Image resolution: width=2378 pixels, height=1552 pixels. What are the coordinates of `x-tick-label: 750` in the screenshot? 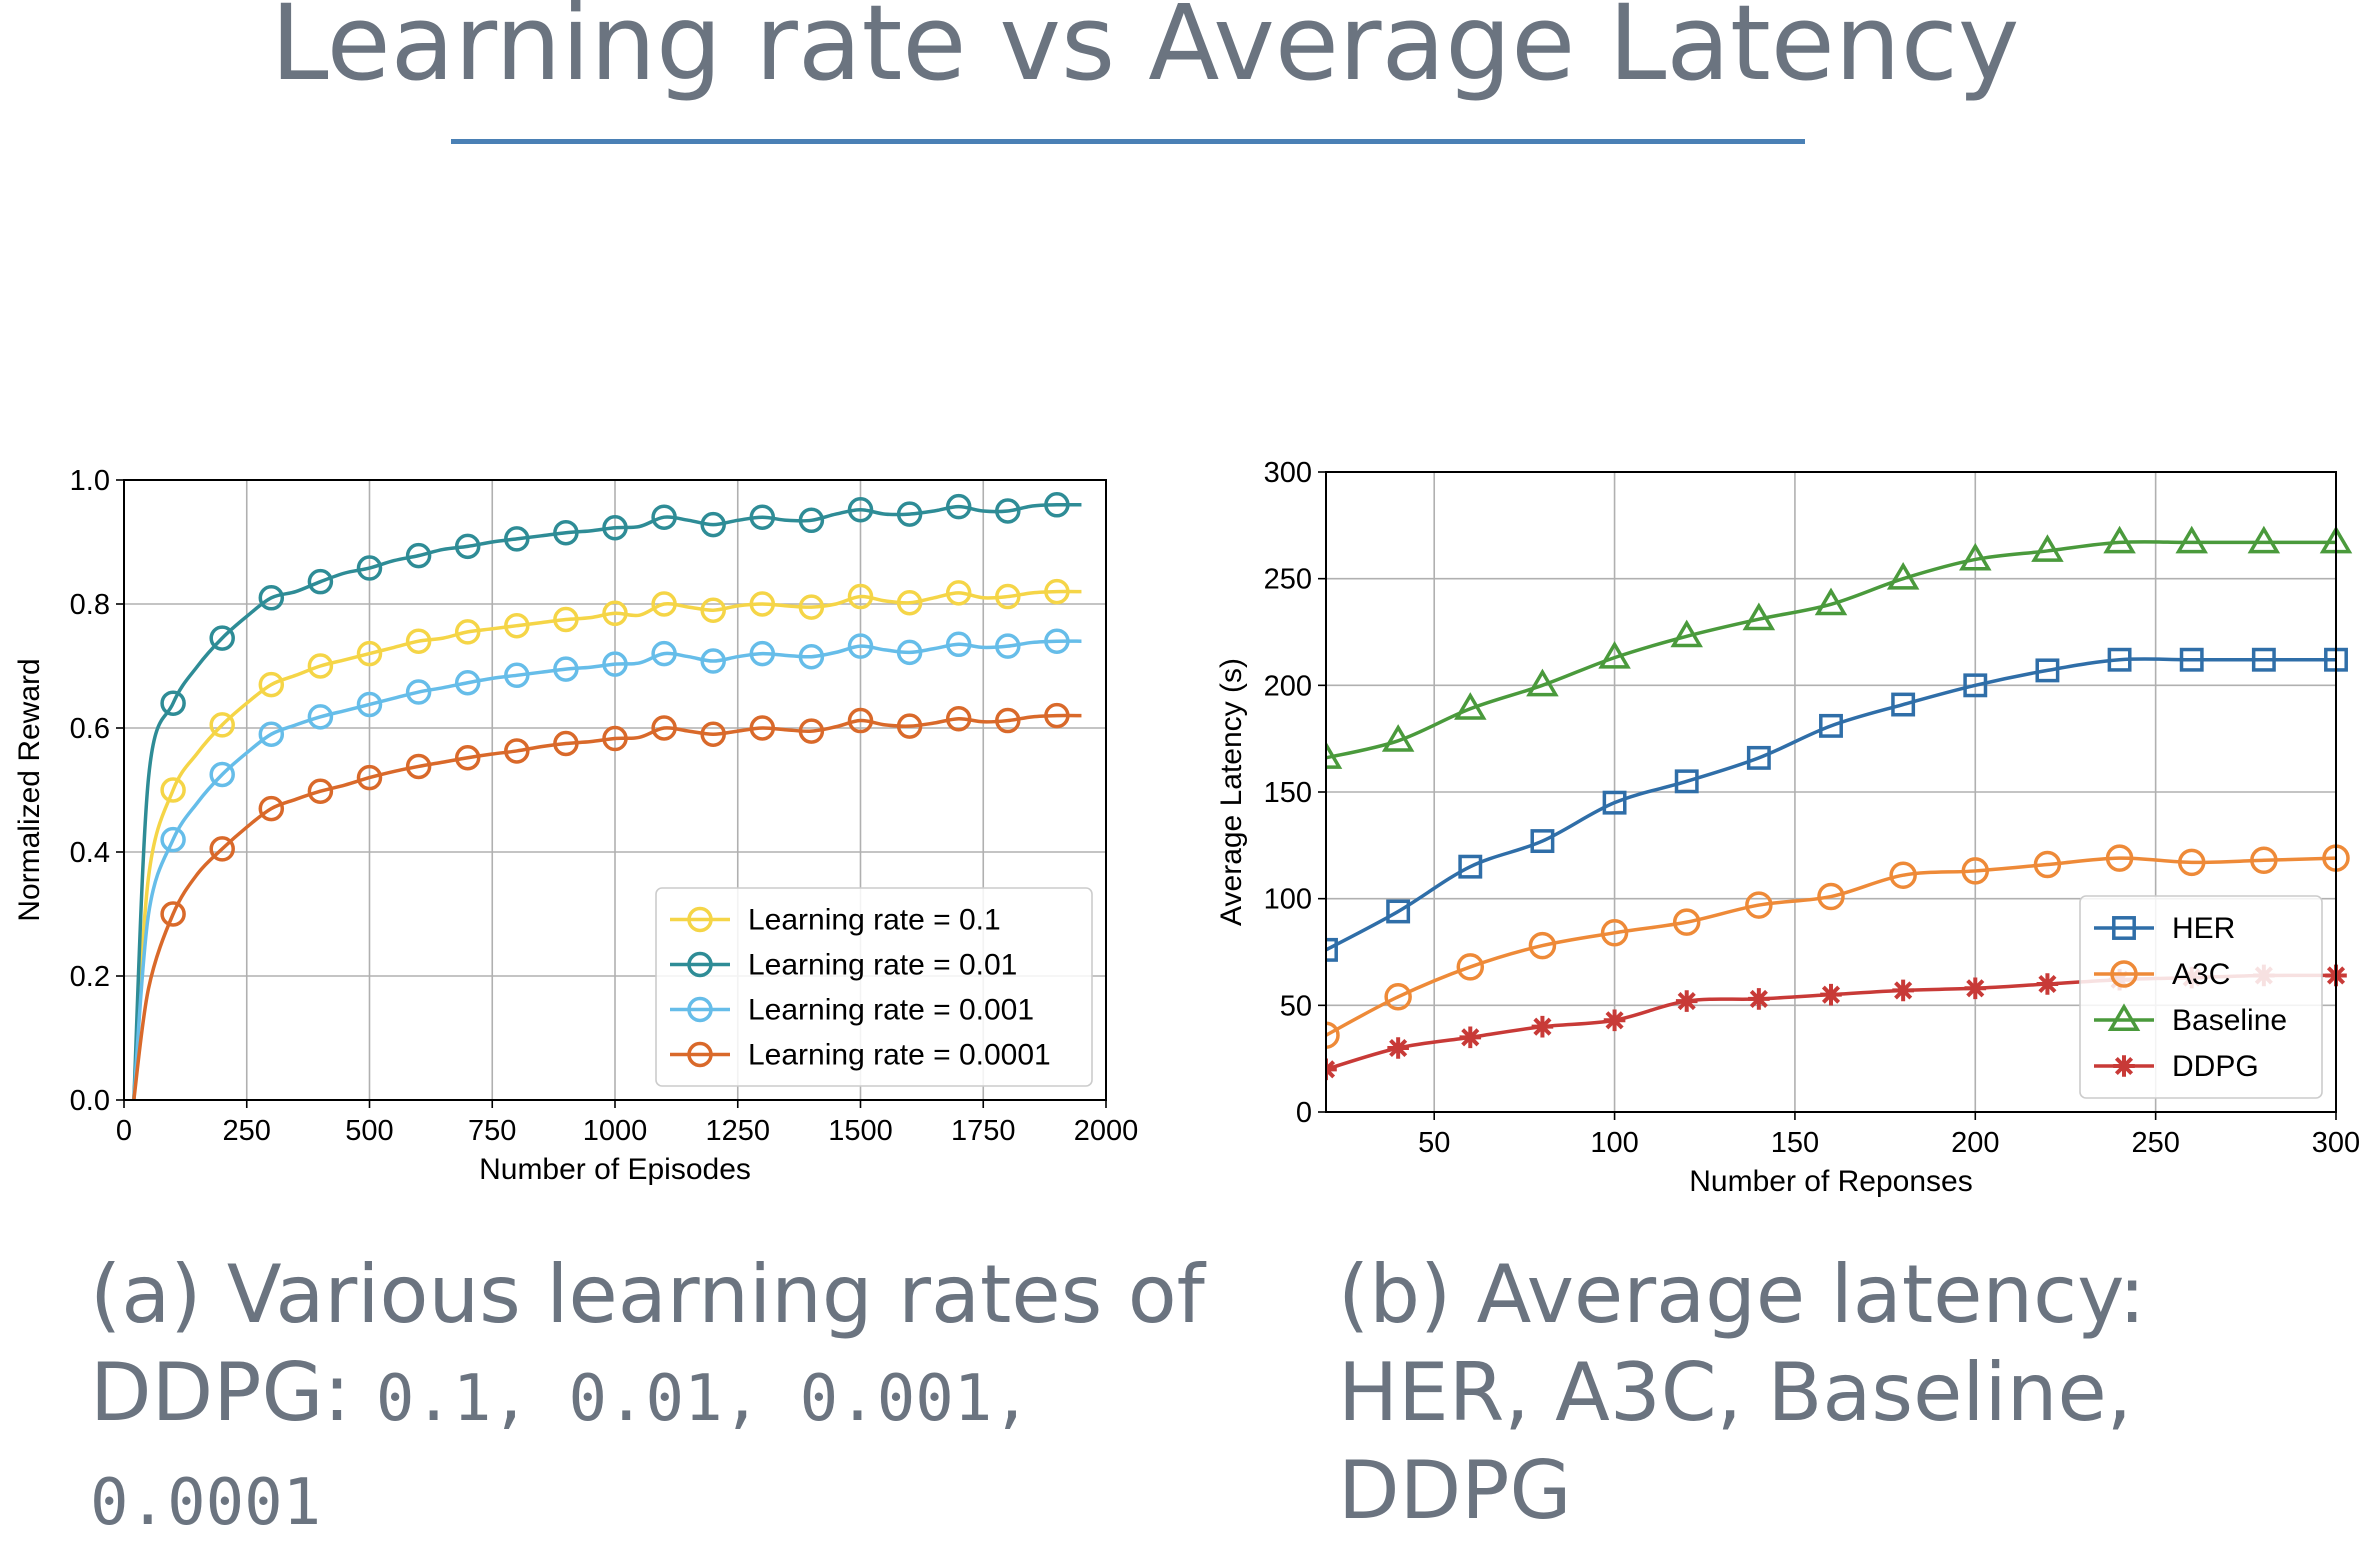 It's located at (492, 1131).